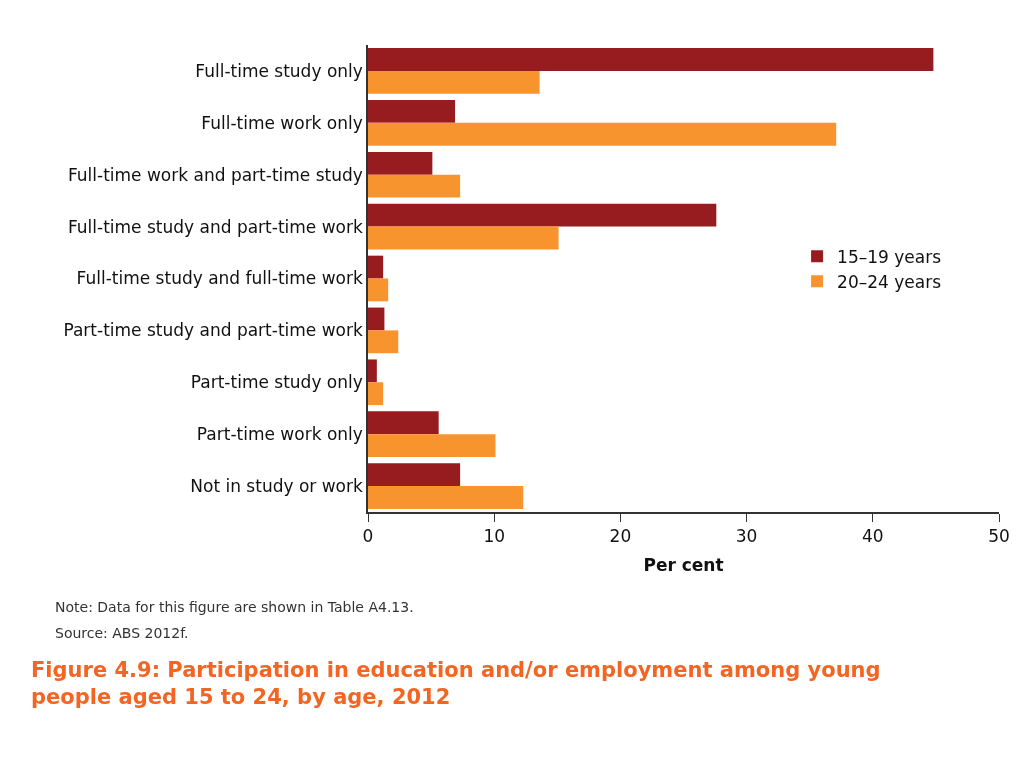 This screenshot has height=759, width=1034. I want to click on y-tick-label: Full-time study and full-time work, so click(219, 278).